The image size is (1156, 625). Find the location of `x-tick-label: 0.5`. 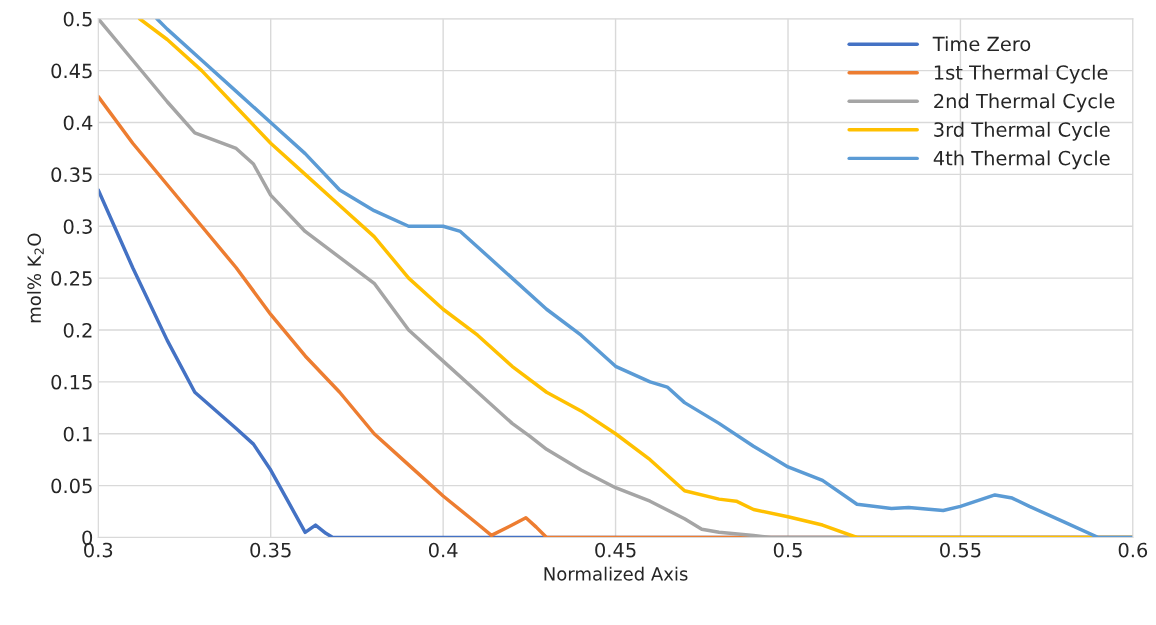

x-tick-label: 0.5 is located at coordinates (787, 550).